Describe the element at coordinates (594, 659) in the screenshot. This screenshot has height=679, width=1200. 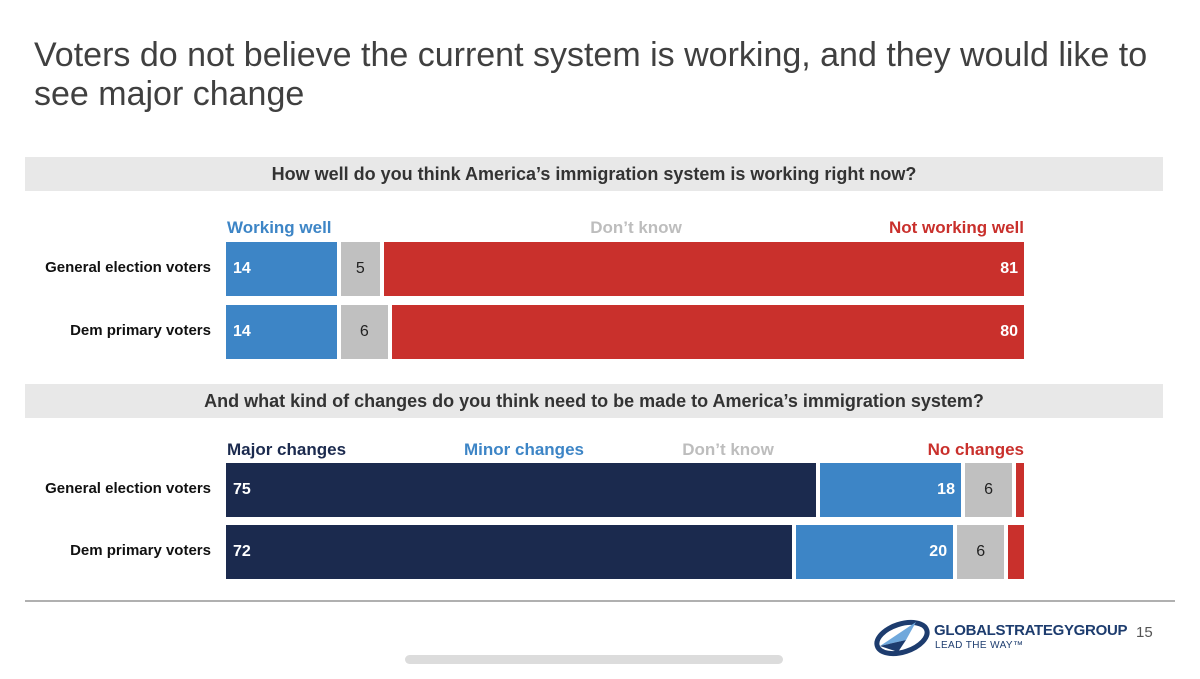
I see `horizontal-scrollbar` at that location.